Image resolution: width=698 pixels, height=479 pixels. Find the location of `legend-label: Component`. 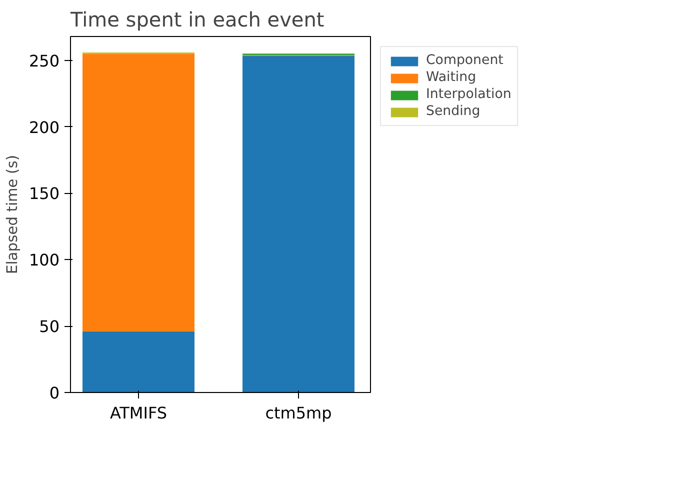

legend-label: Component is located at coordinates (465, 60).